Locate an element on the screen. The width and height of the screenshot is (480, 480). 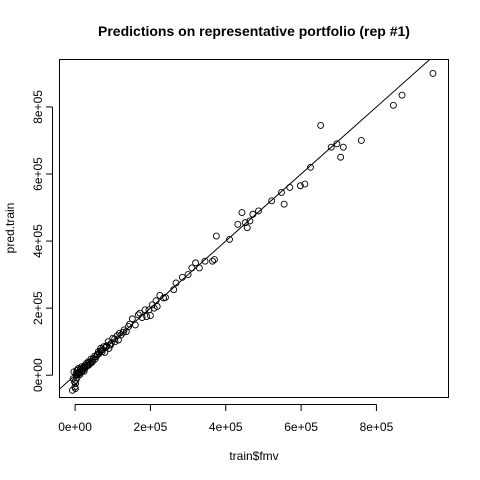
x-tick-label: 6e+05 is located at coordinates (301, 427).